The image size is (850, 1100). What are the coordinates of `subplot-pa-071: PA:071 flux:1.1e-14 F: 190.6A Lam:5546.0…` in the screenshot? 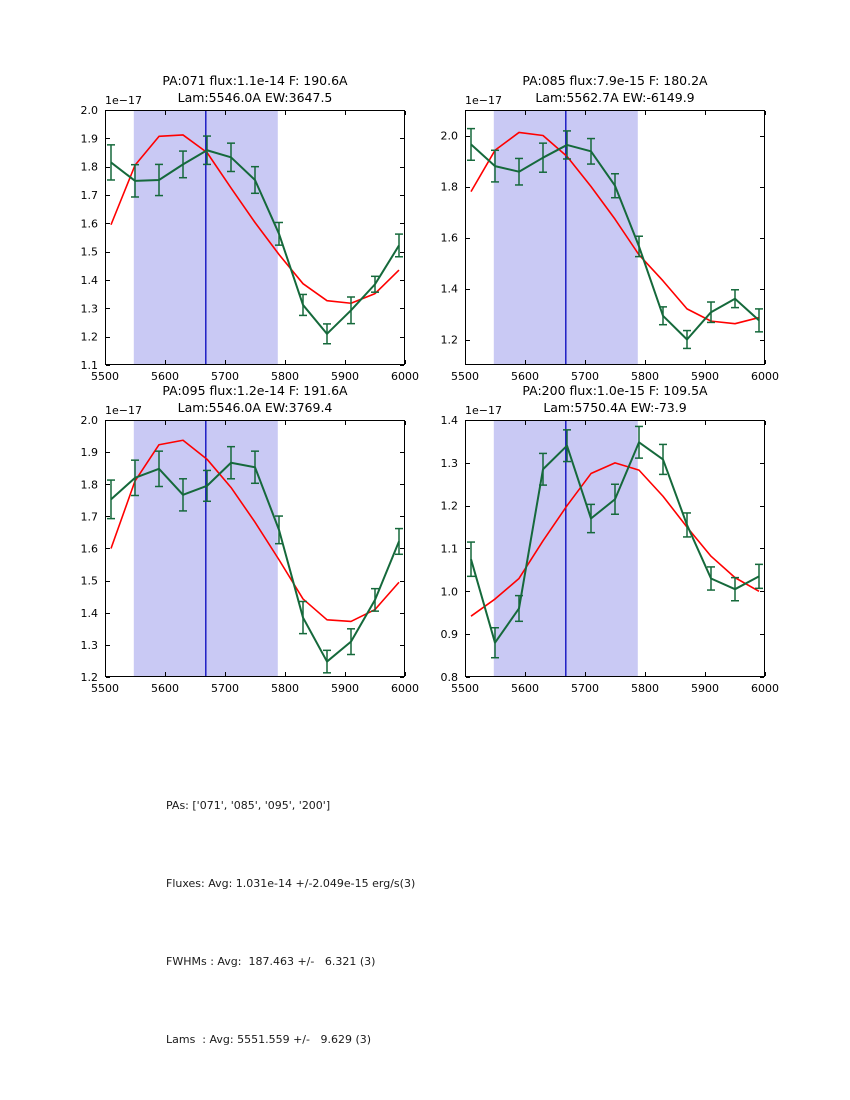 It's located at (250, 228).